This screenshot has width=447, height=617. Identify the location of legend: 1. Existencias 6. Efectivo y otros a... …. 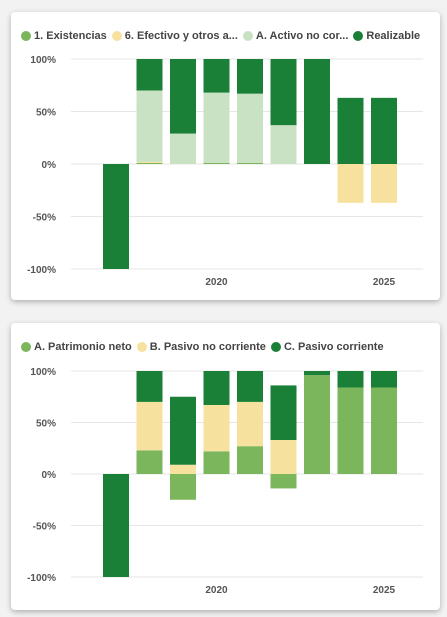
(223, 36).